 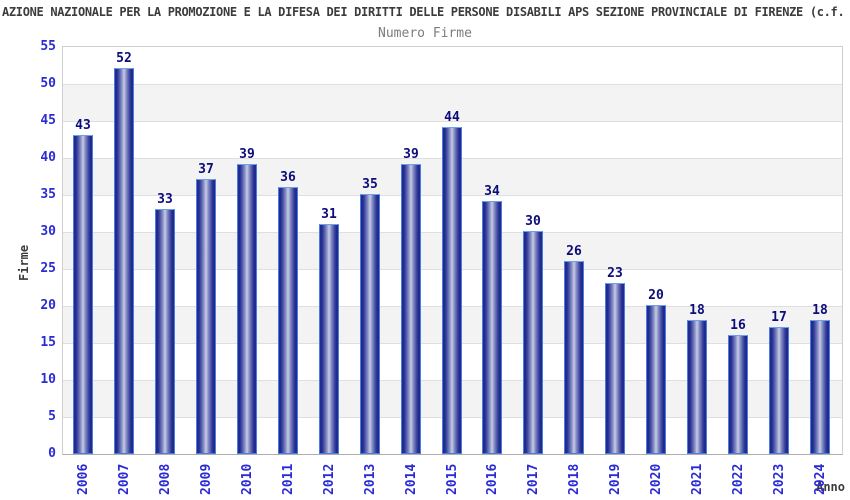 What do you see at coordinates (48, 194) in the screenshot?
I see `y-tick-label: 35` at bounding box center [48, 194].